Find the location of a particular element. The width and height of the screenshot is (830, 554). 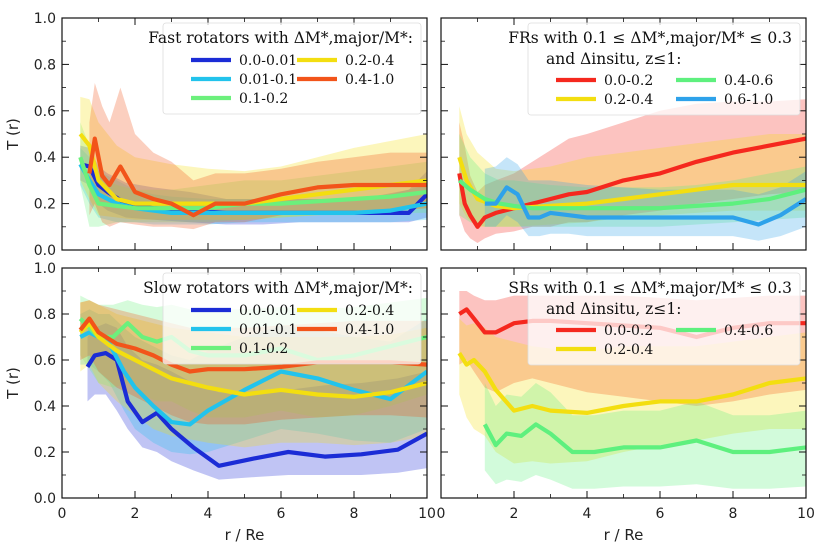

legend-label: 0.6-1.0 is located at coordinates (748, 100).